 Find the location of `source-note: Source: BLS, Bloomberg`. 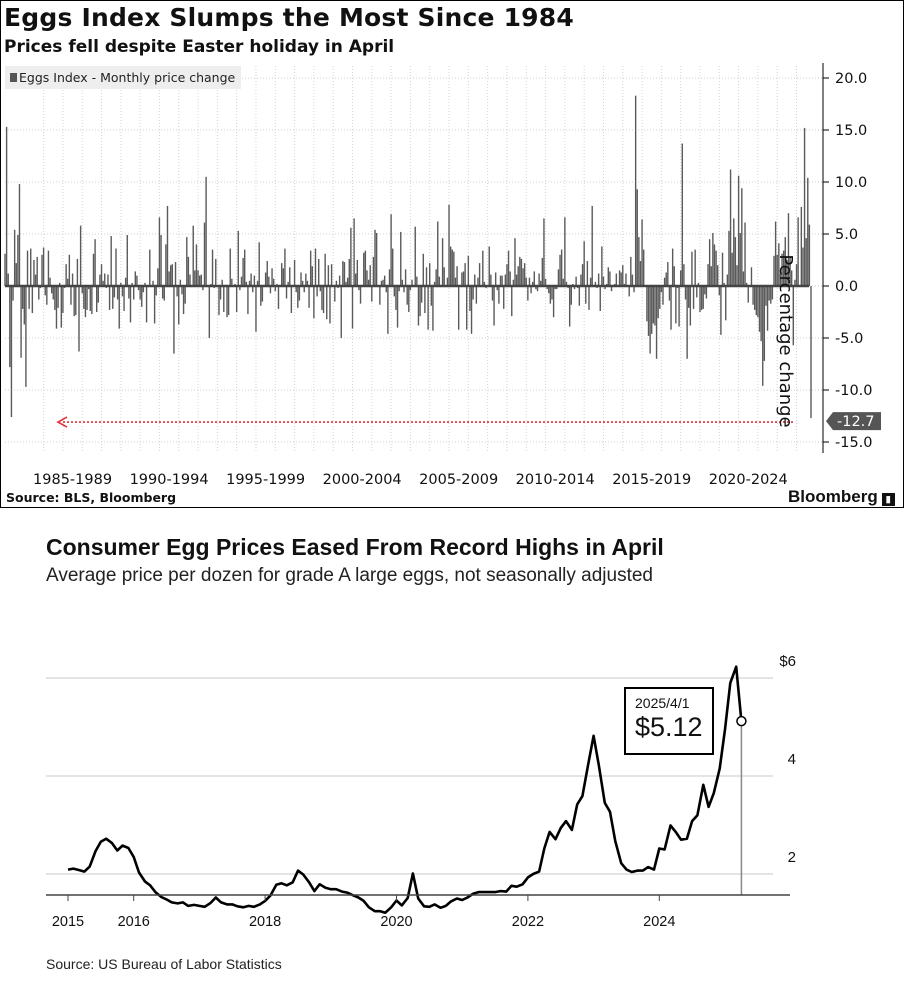

source-note: Source: BLS, Bloomberg is located at coordinates (91, 497).